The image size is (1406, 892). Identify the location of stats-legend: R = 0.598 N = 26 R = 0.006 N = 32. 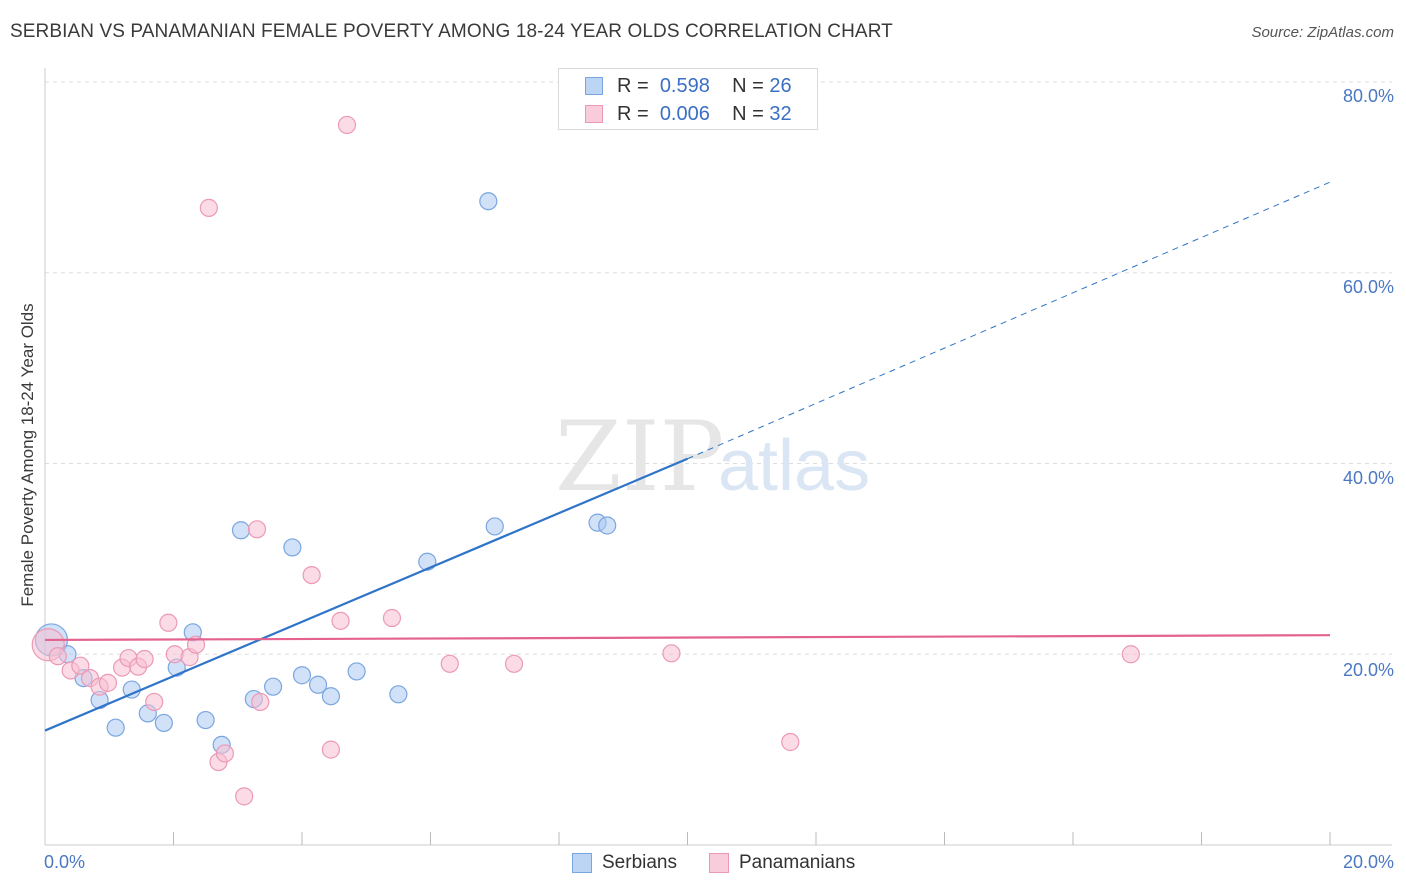
(688, 99).